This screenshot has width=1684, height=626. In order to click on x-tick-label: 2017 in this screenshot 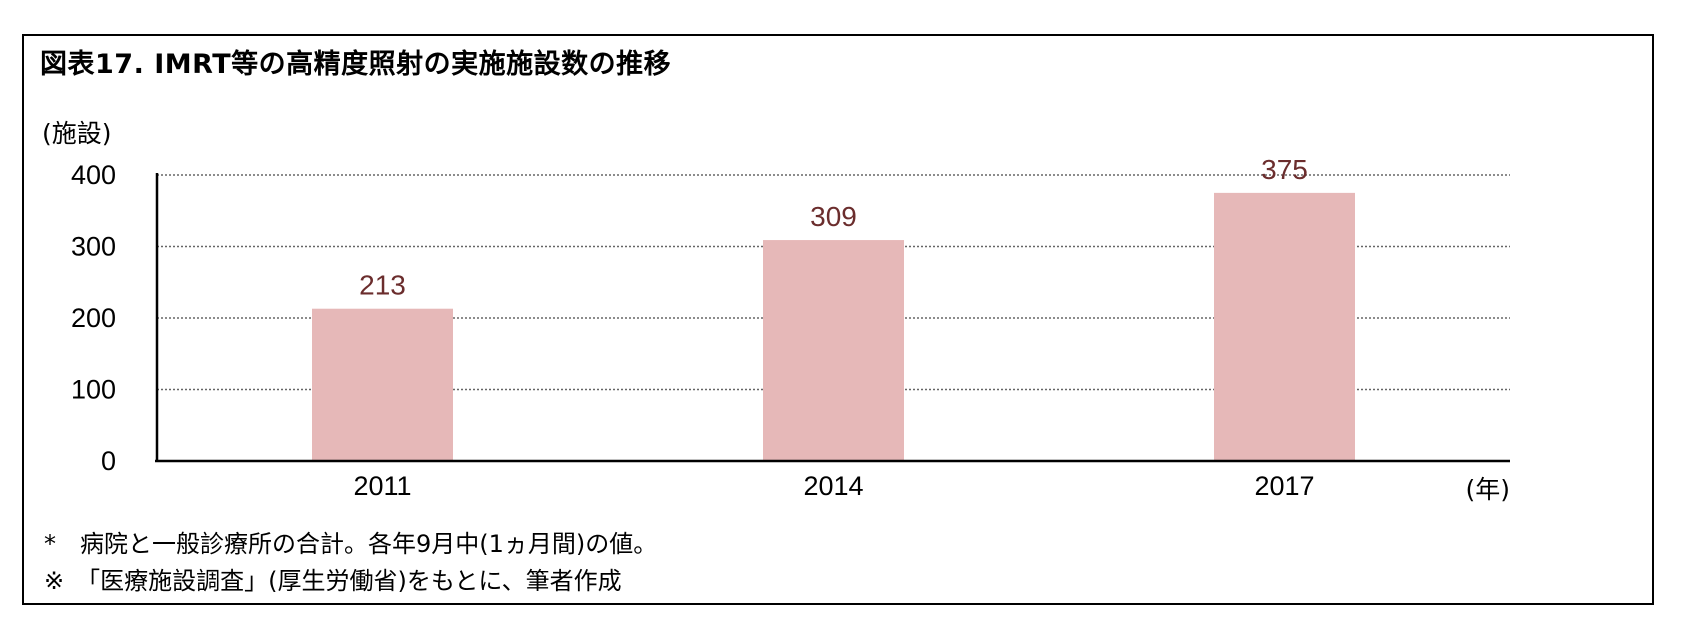, I will do `click(1284, 486)`.